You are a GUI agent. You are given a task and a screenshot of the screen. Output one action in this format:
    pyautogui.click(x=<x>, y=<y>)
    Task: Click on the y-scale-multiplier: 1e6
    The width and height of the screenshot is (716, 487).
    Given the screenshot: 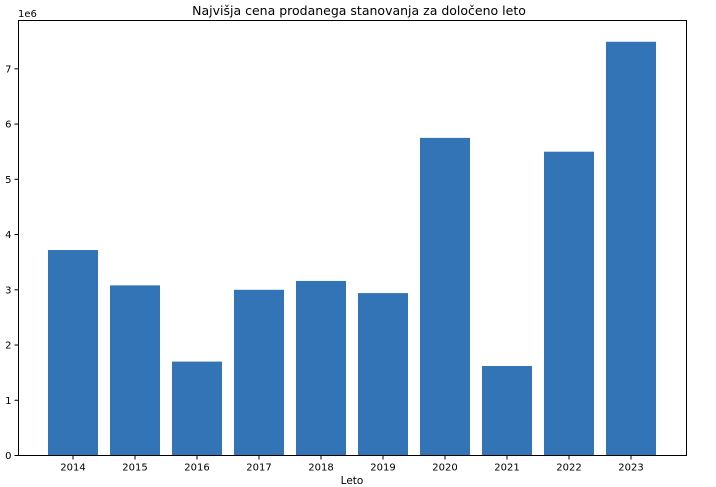 What is the action you would take?
    pyautogui.click(x=27, y=14)
    